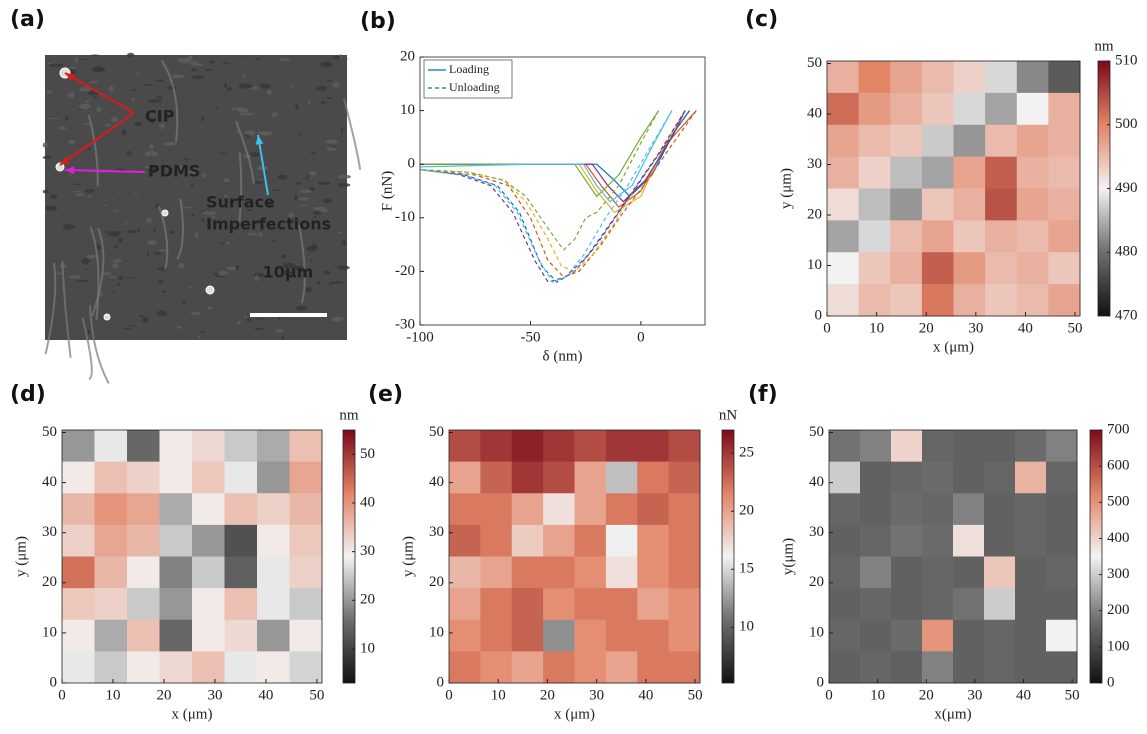  What do you see at coordinates (160, 116) in the screenshot?
I see `annotation: CIP` at bounding box center [160, 116].